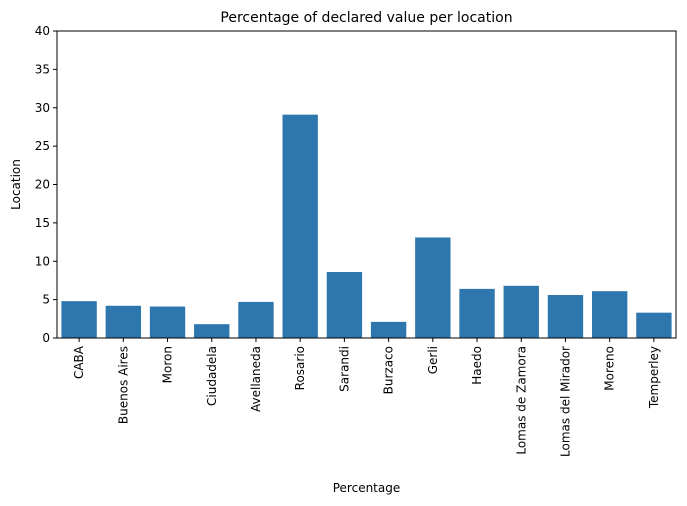 The image size is (687, 506). What do you see at coordinates (654, 325) in the screenshot?
I see `bar-temperley` at bounding box center [654, 325].